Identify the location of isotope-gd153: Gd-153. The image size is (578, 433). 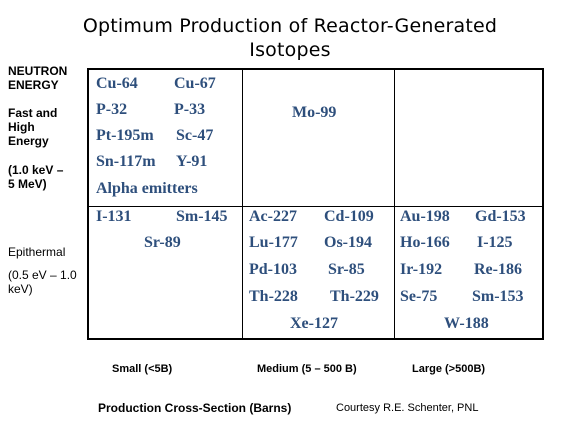
(500, 216).